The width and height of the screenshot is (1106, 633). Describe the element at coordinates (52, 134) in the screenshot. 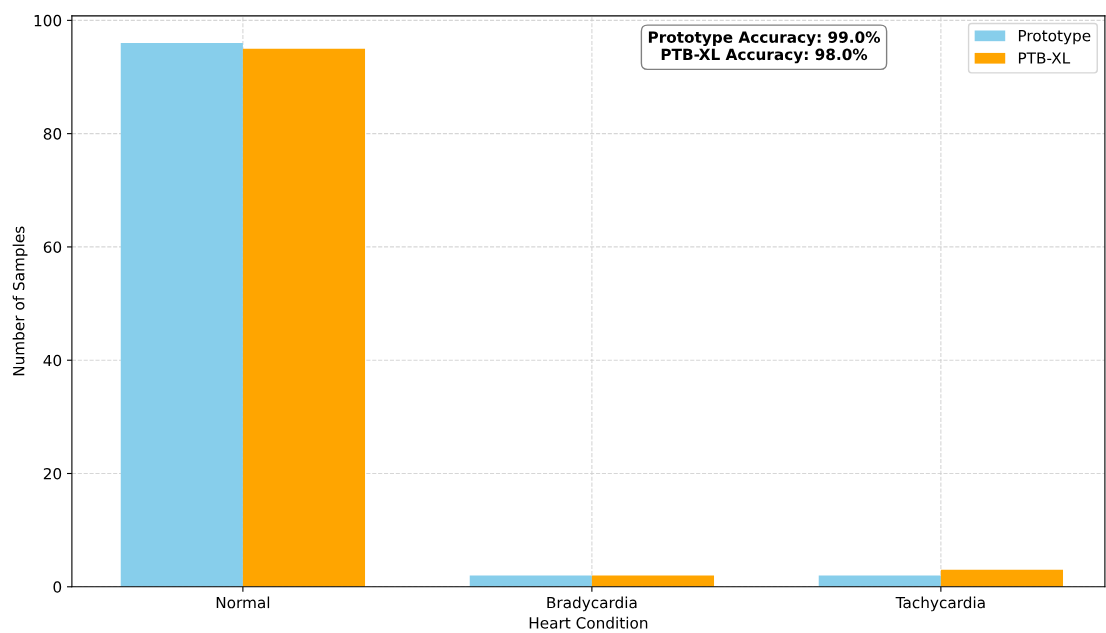

I see `y-tick-label: 80` at that location.